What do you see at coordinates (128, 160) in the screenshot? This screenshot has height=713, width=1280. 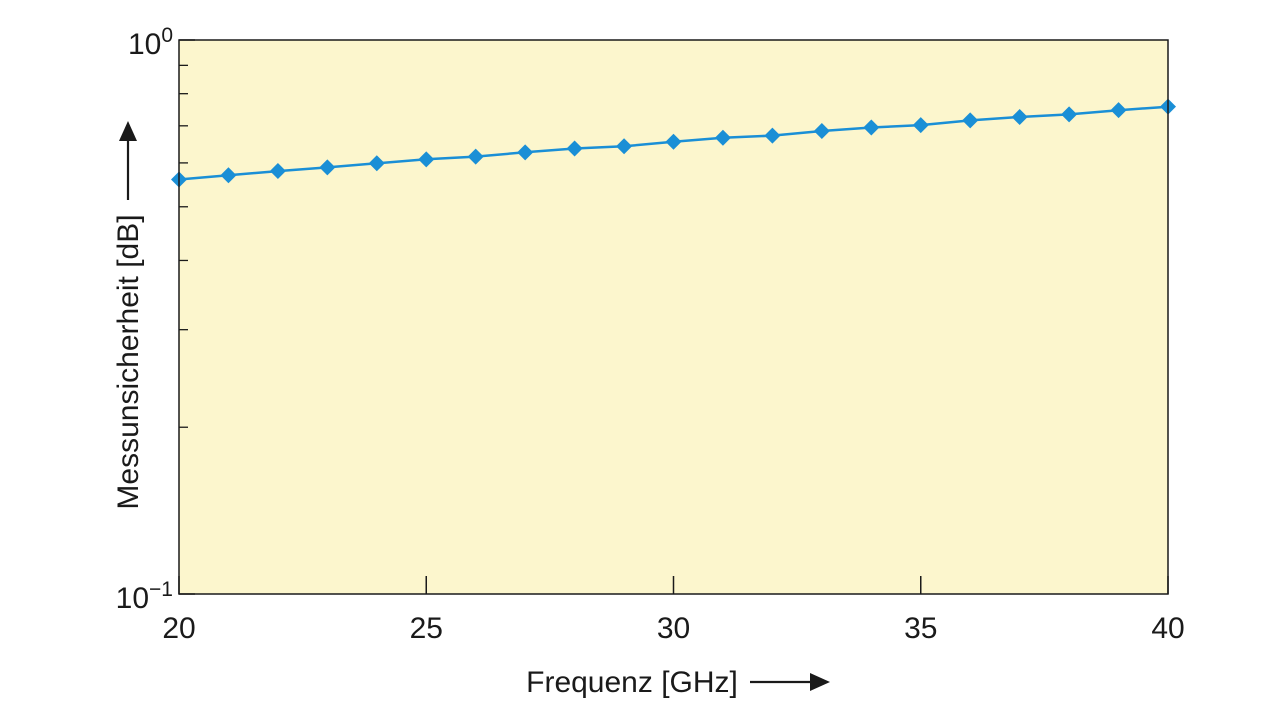 I see `y-axis-arrow` at bounding box center [128, 160].